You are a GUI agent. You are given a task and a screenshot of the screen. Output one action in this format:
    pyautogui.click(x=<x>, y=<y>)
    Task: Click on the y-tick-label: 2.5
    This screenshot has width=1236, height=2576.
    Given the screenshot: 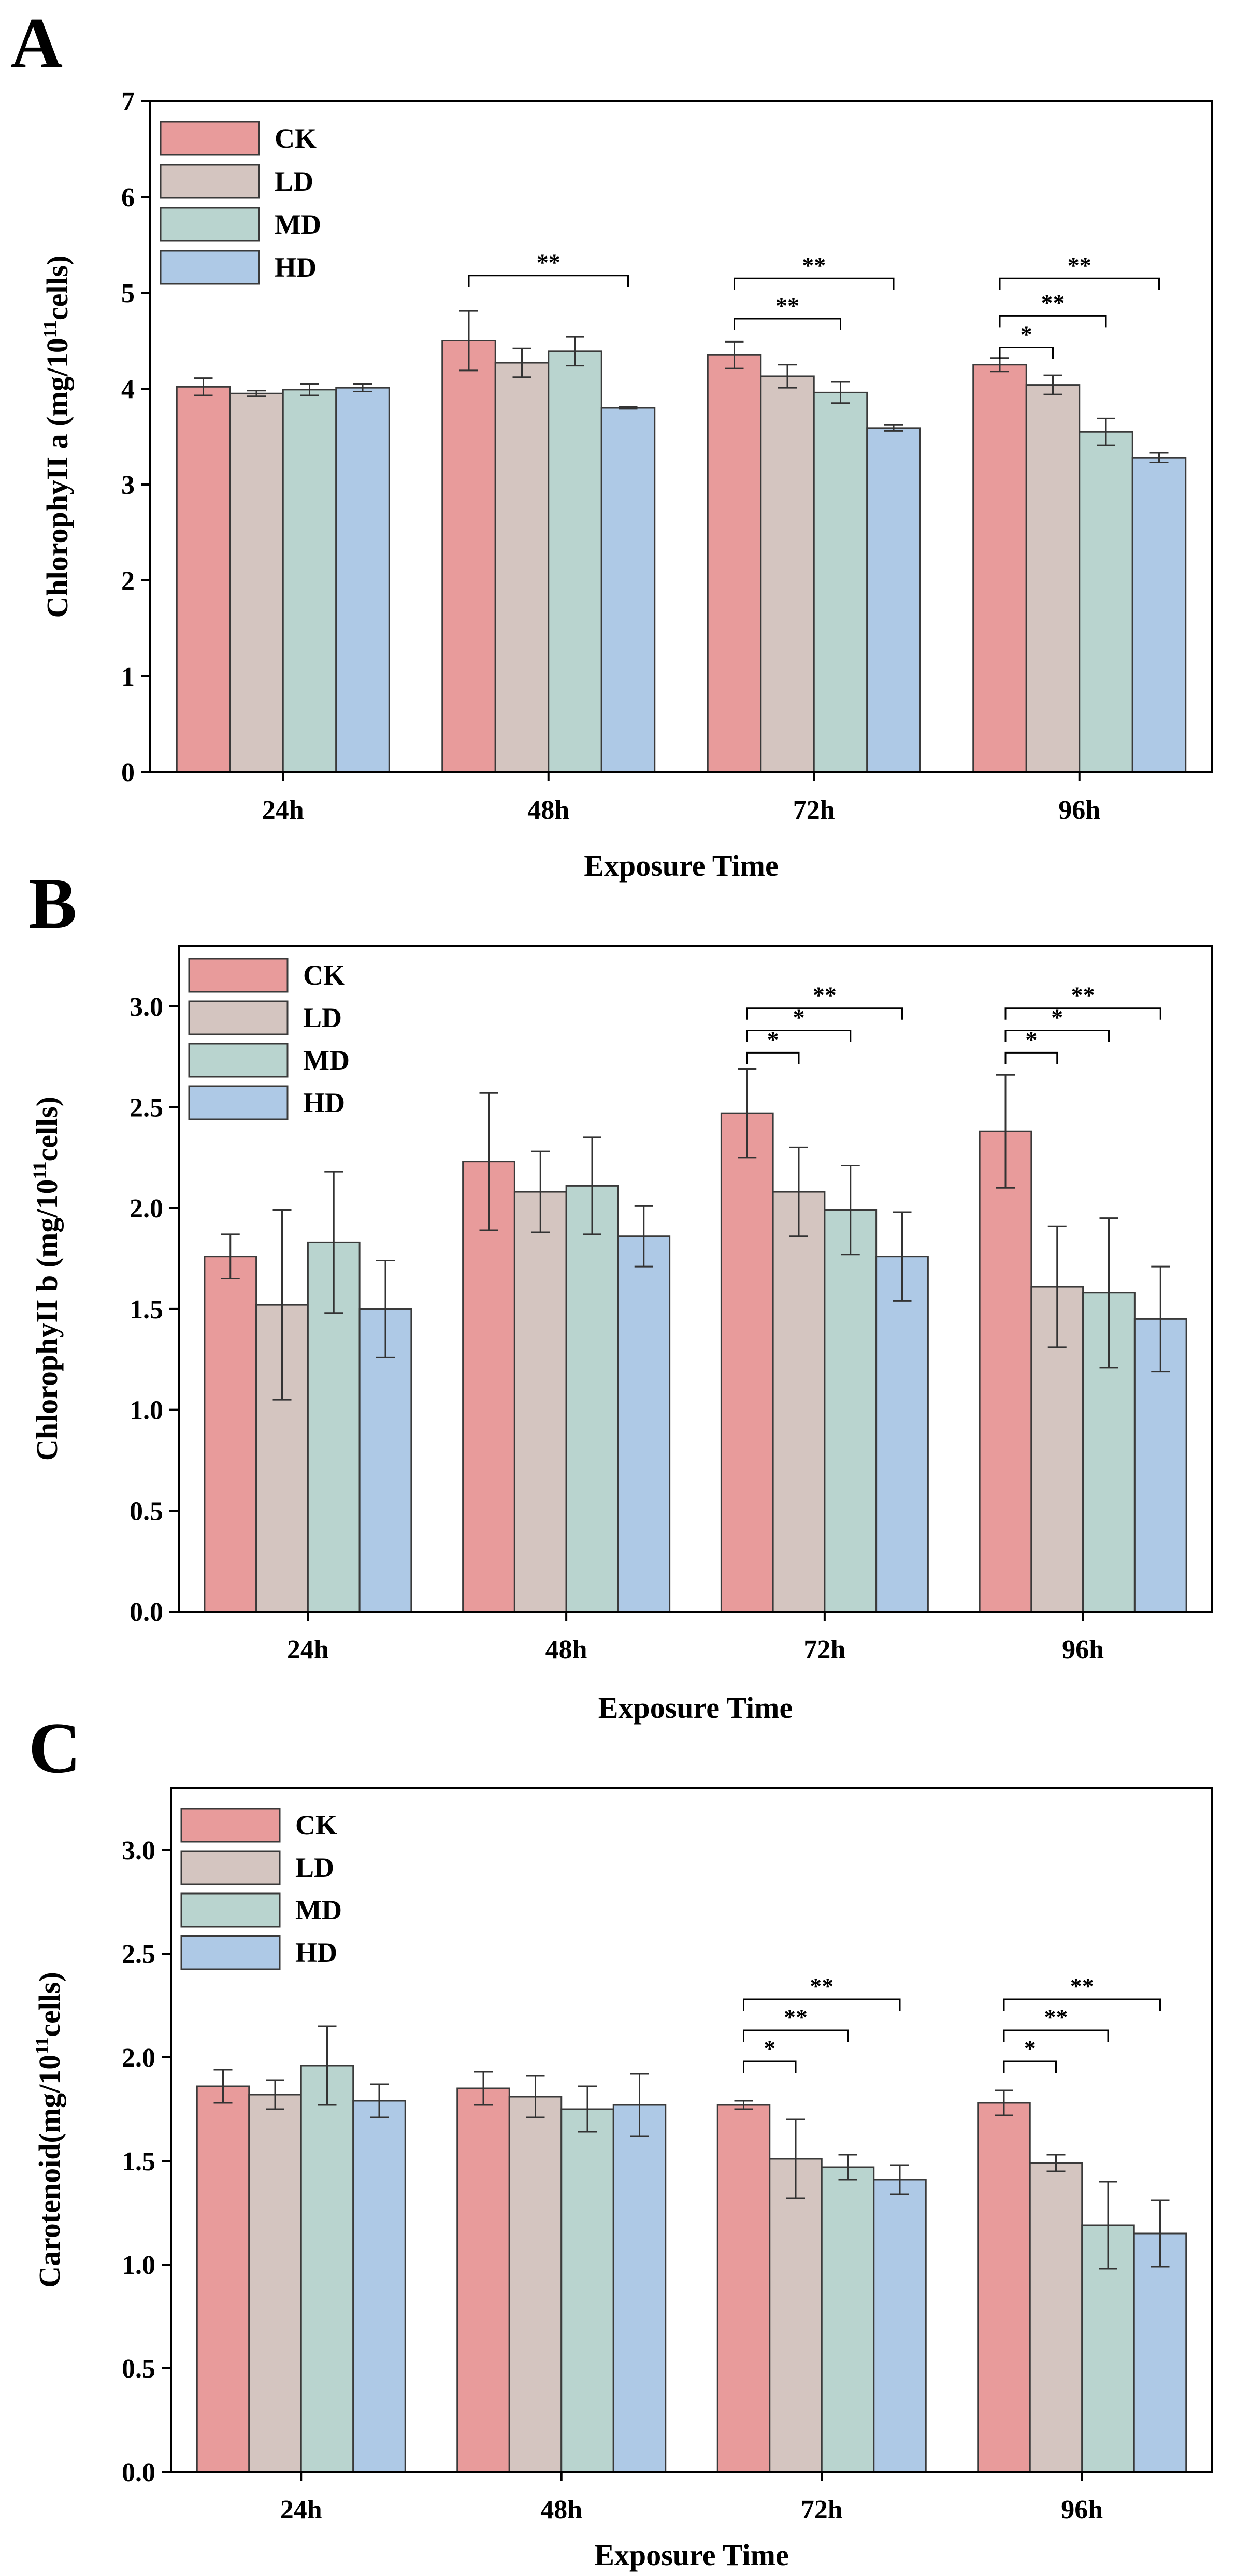 What is the action you would take?
    pyautogui.click(x=139, y=1954)
    